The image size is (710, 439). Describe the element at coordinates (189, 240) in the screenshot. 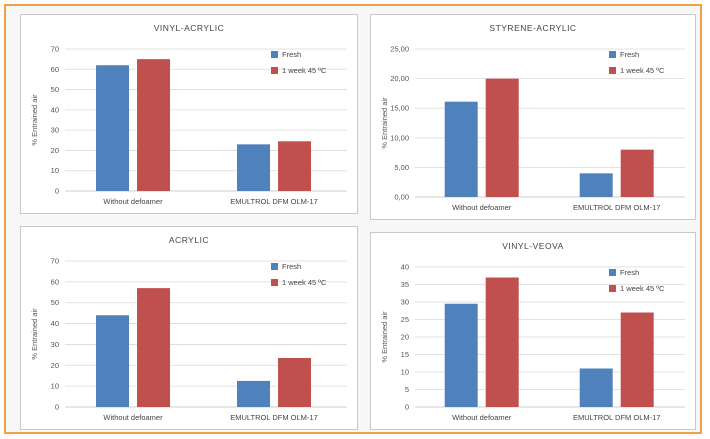

I see `chart-title: ACRYLIC` at that location.